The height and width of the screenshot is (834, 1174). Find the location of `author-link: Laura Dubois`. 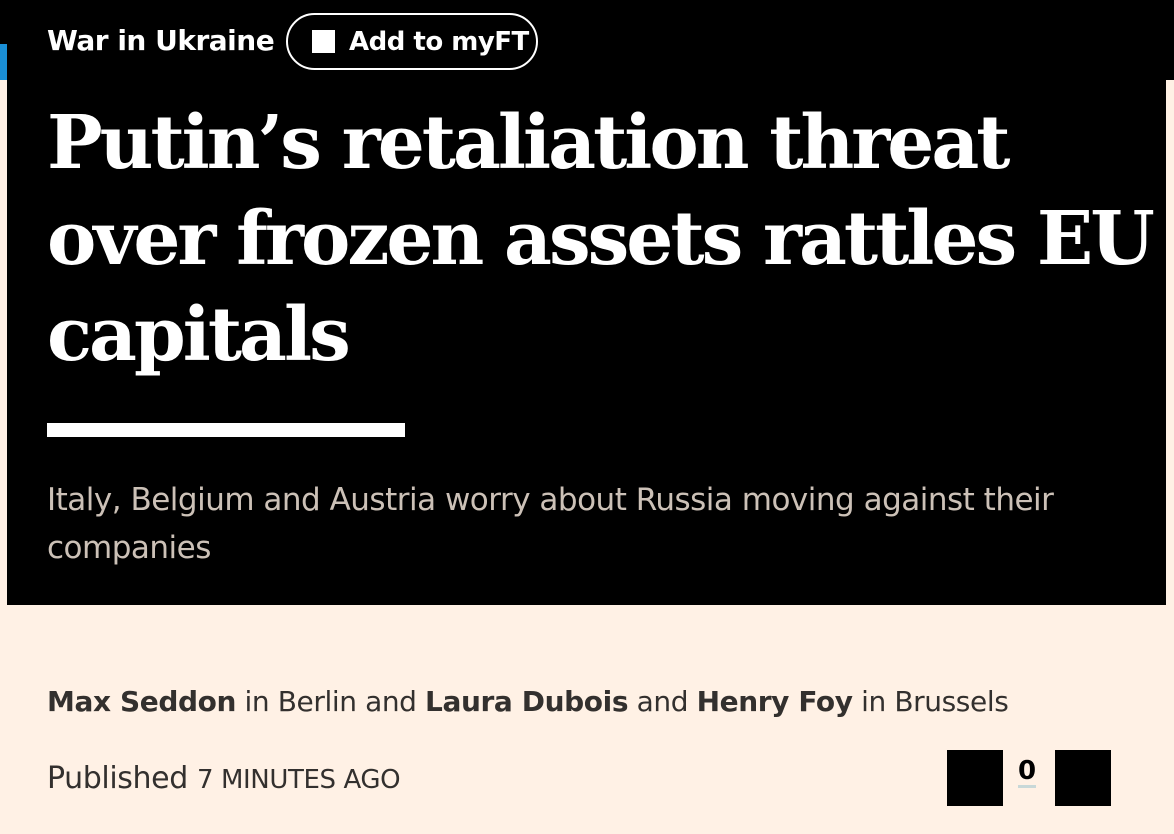

author-link: Laura Dubois is located at coordinates (527, 701).